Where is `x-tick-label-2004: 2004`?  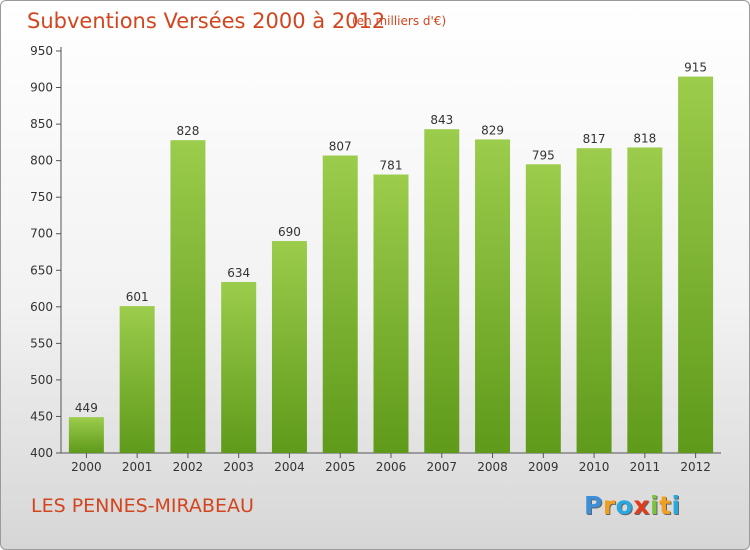 x-tick-label-2004: 2004 is located at coordinates (289, 467).